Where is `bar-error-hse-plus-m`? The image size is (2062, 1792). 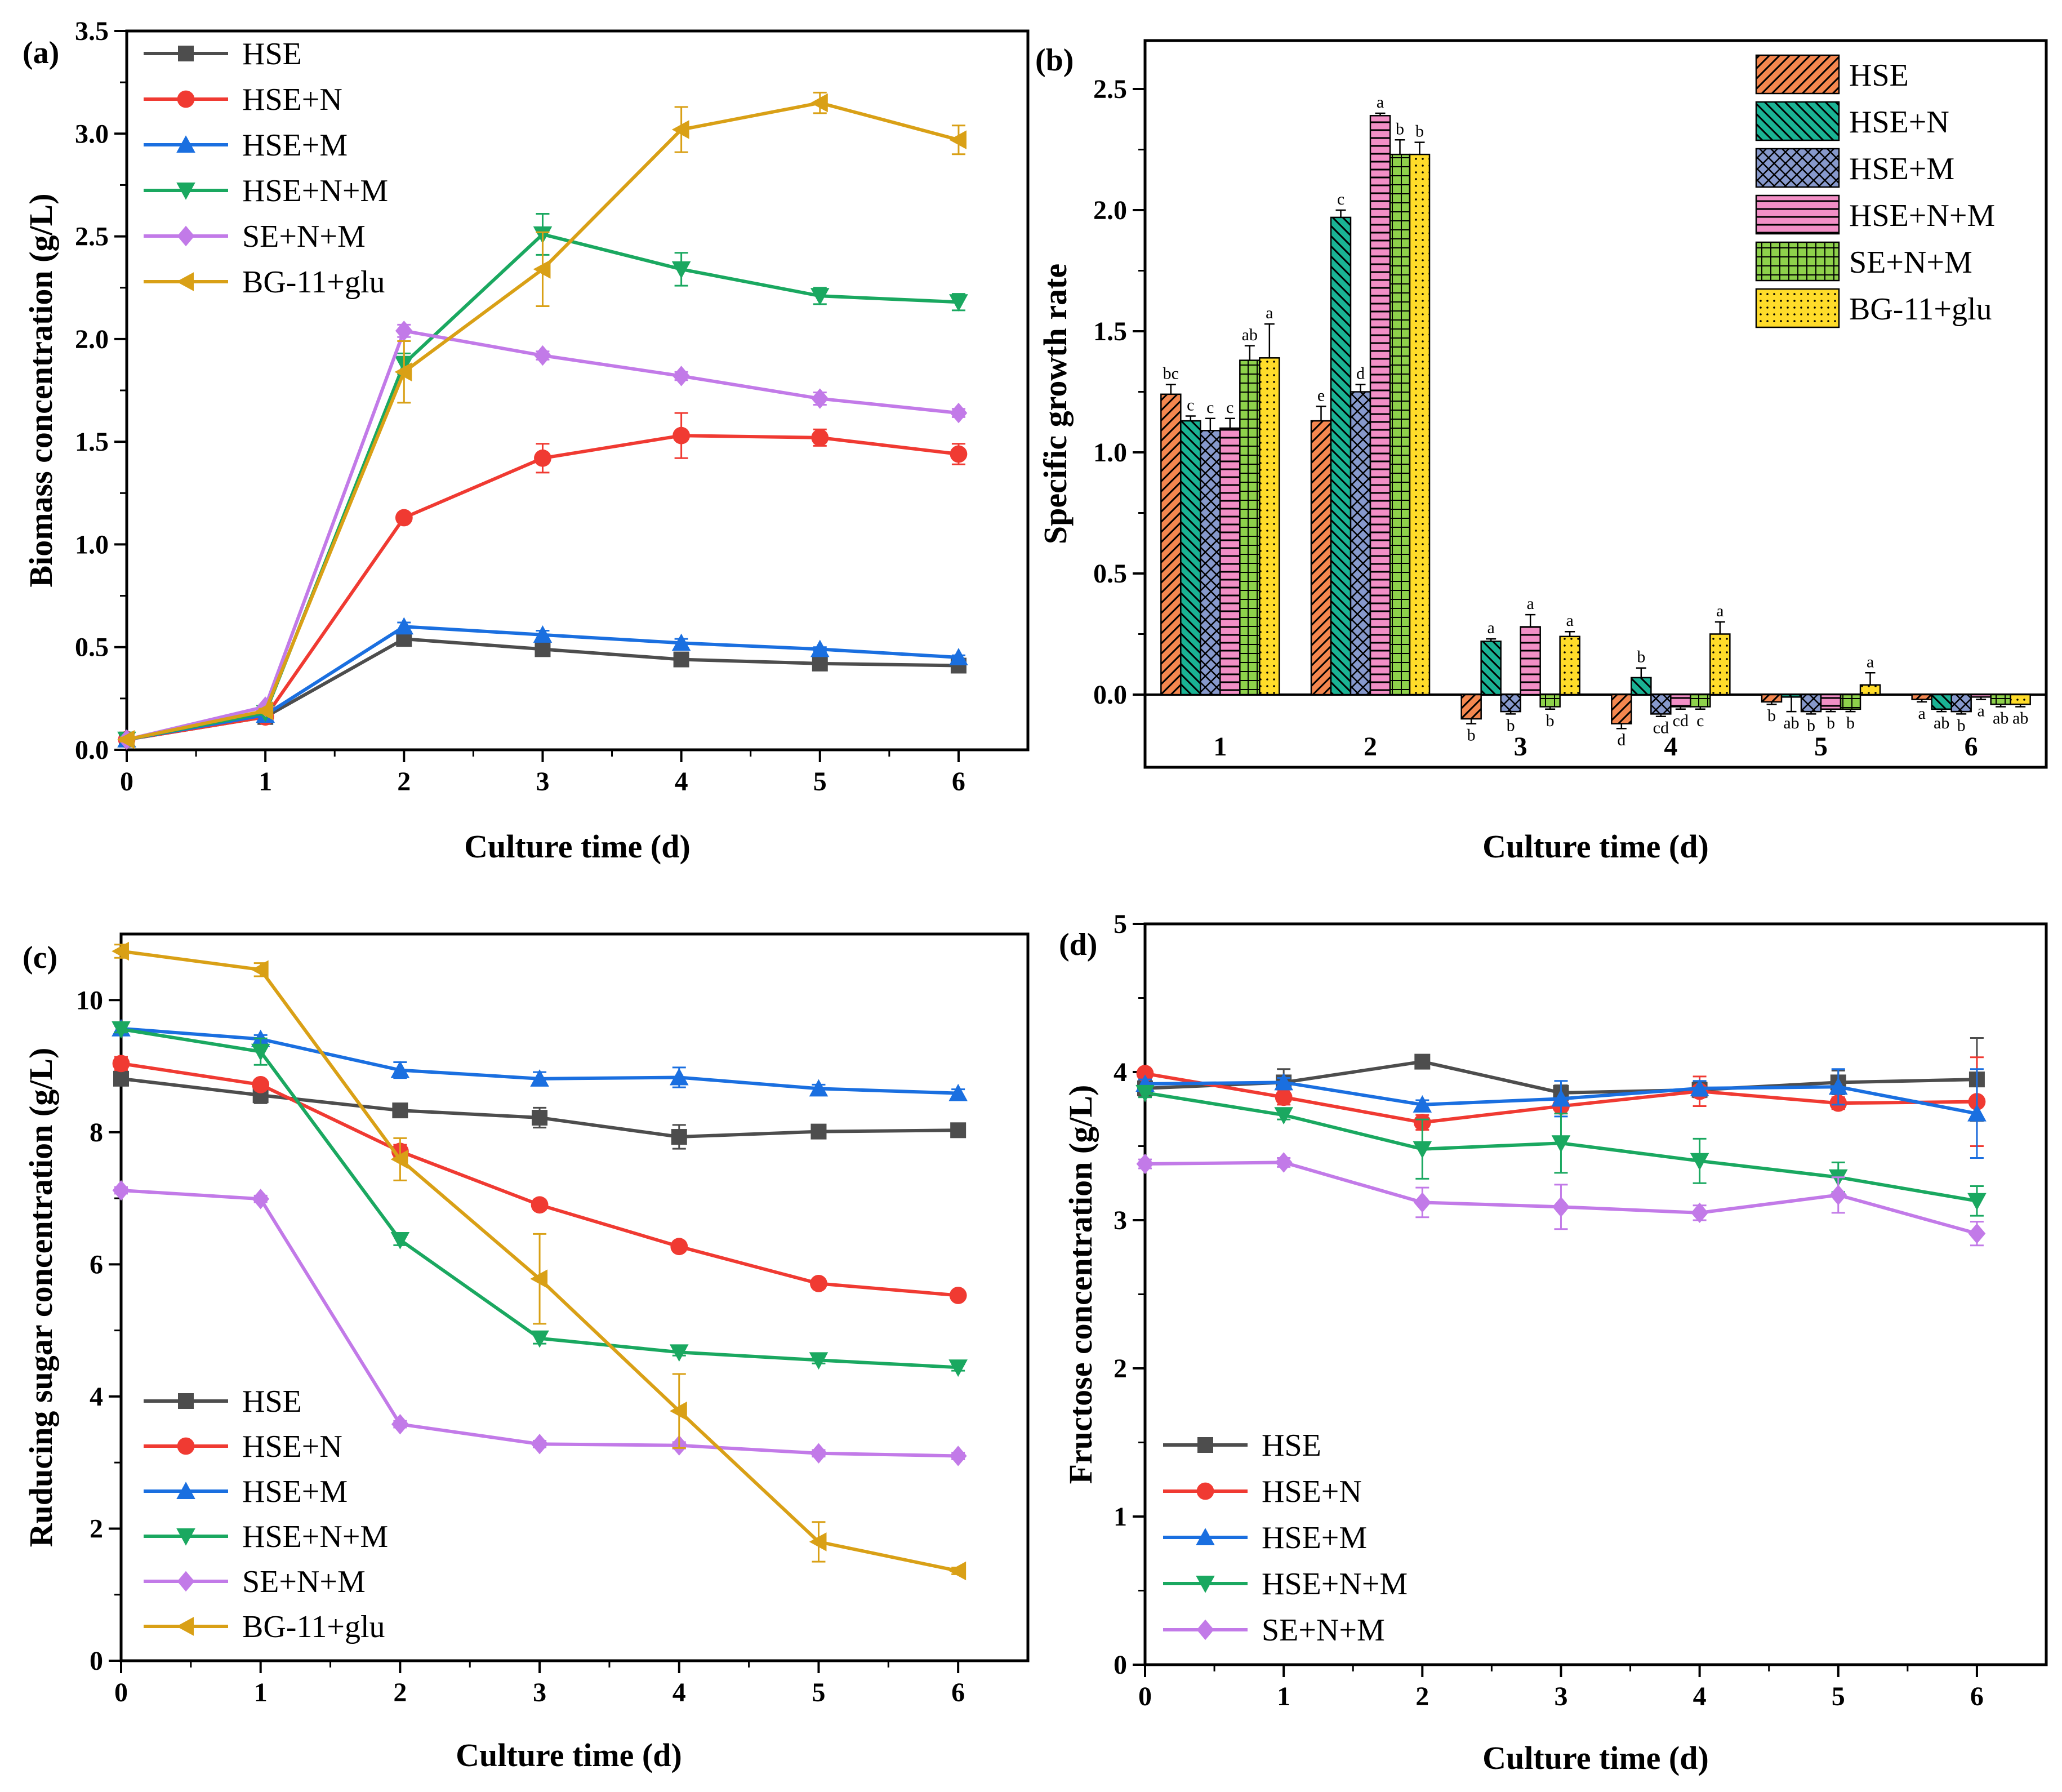
bar-error-hse-plus-m is located at coordinates (1660, 715).